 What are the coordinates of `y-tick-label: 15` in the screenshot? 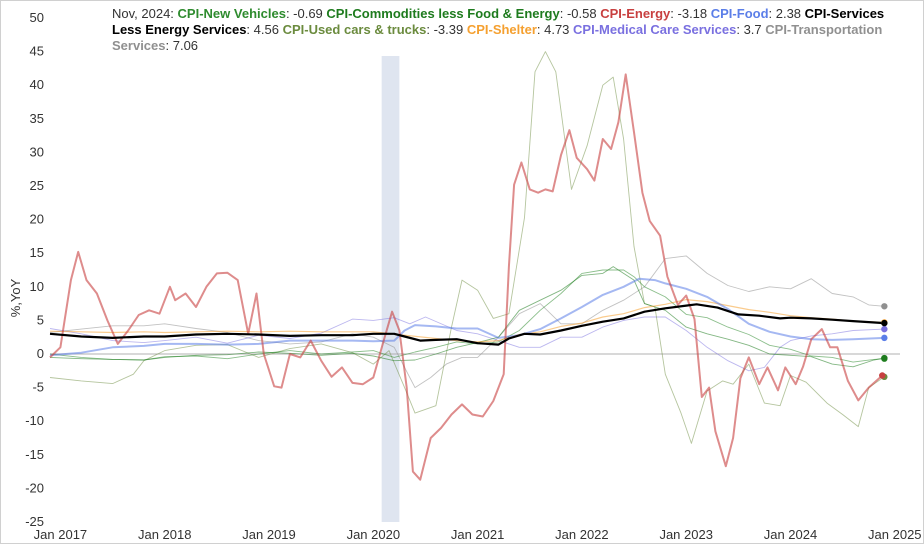 It's located at (37, 252).